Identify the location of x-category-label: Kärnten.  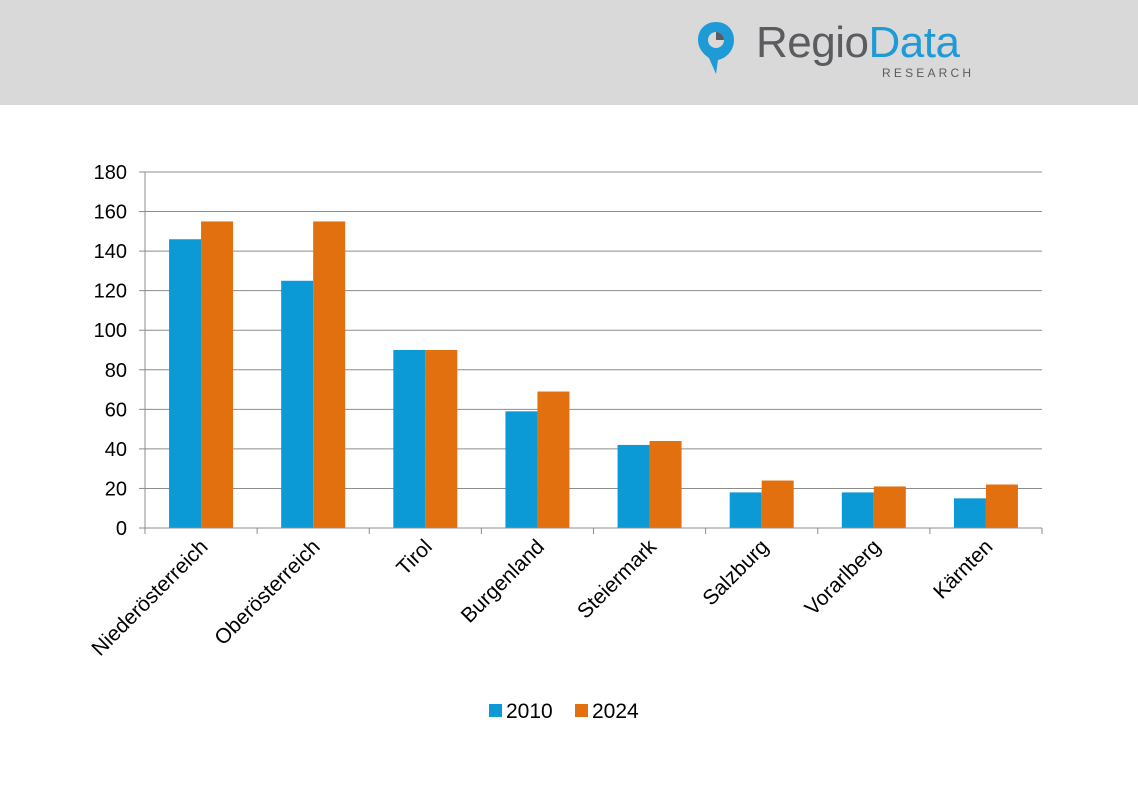
(963, 569).